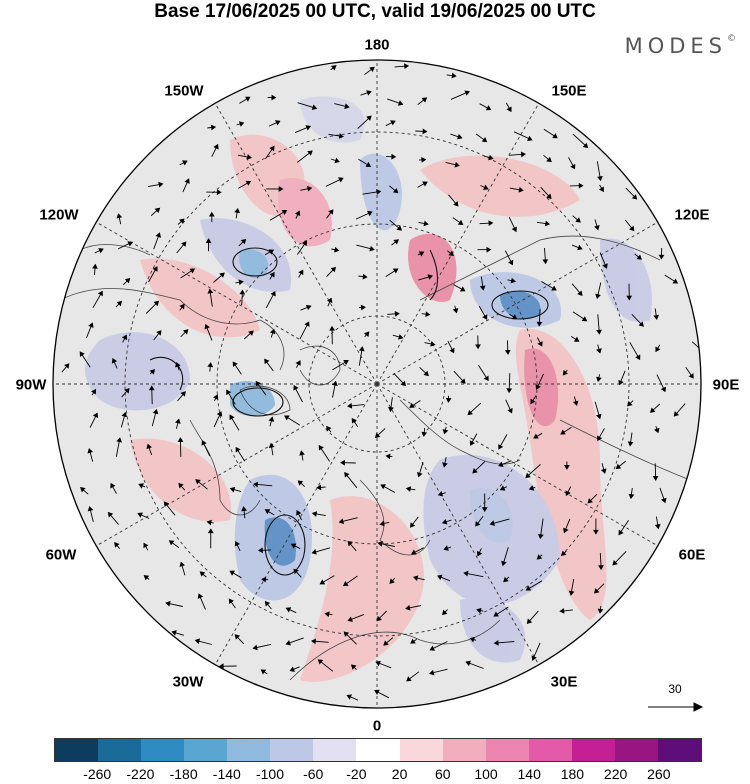 The height and width of the screenshot is (784, 750). I want to click on colorbar-tick-label: 260, so click(658, 774).